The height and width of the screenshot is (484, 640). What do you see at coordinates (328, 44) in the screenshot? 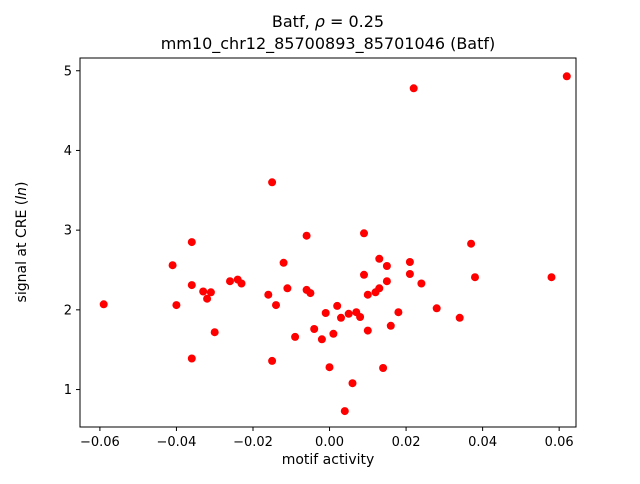
I see `chart-title-line2: mm10_chr12_85700893_85701046 (Batf)` at bounding box center [328, 44].